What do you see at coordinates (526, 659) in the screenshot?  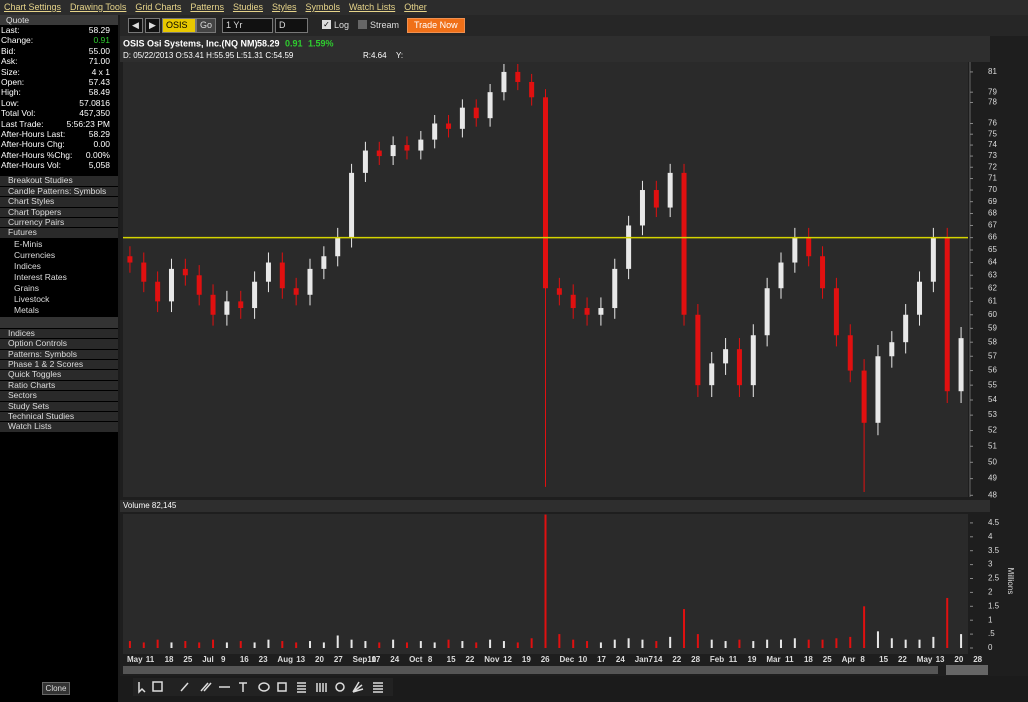 I see `x-tick-label: 19` at bounding box center [526, 659].